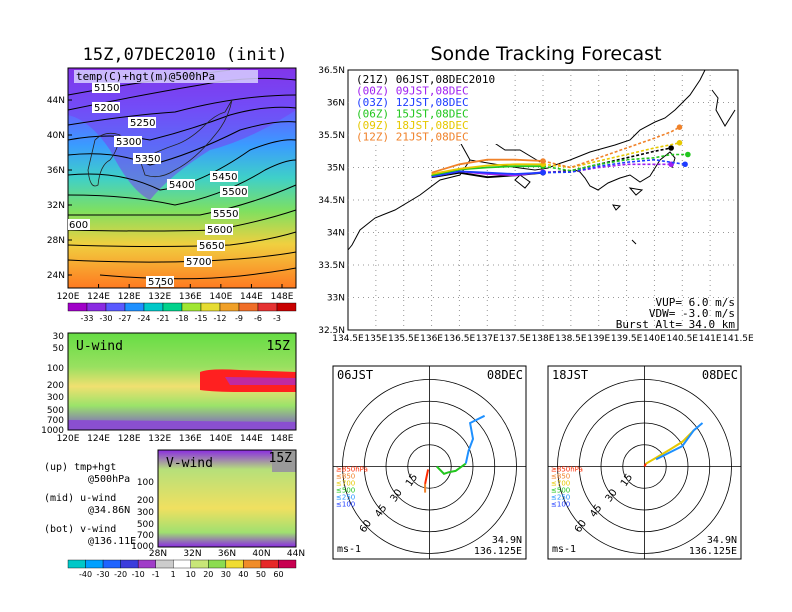 Image resolution: width=792 pixels, height=612 pixels. Describe the element at coordinates (200, 318) in the screenshot. I see `colorbar-label: -15` at that location.